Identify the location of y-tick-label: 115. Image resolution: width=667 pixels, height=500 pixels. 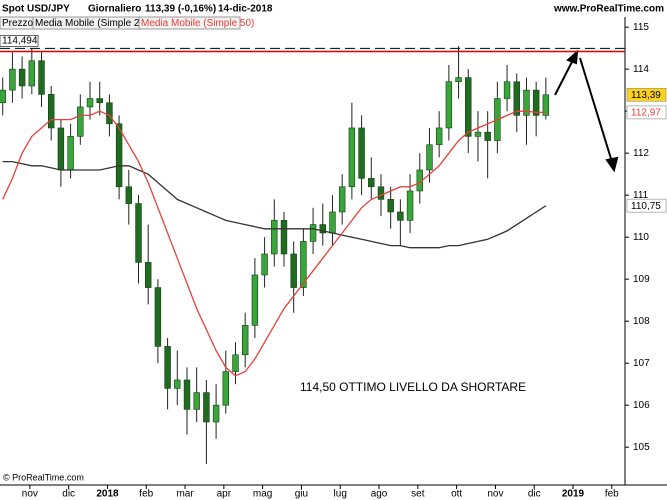
(641, 27).